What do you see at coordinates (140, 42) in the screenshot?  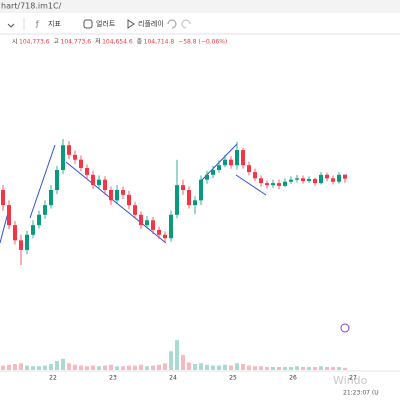 I see `legend-label: 종` at bounding box center [140, 42].